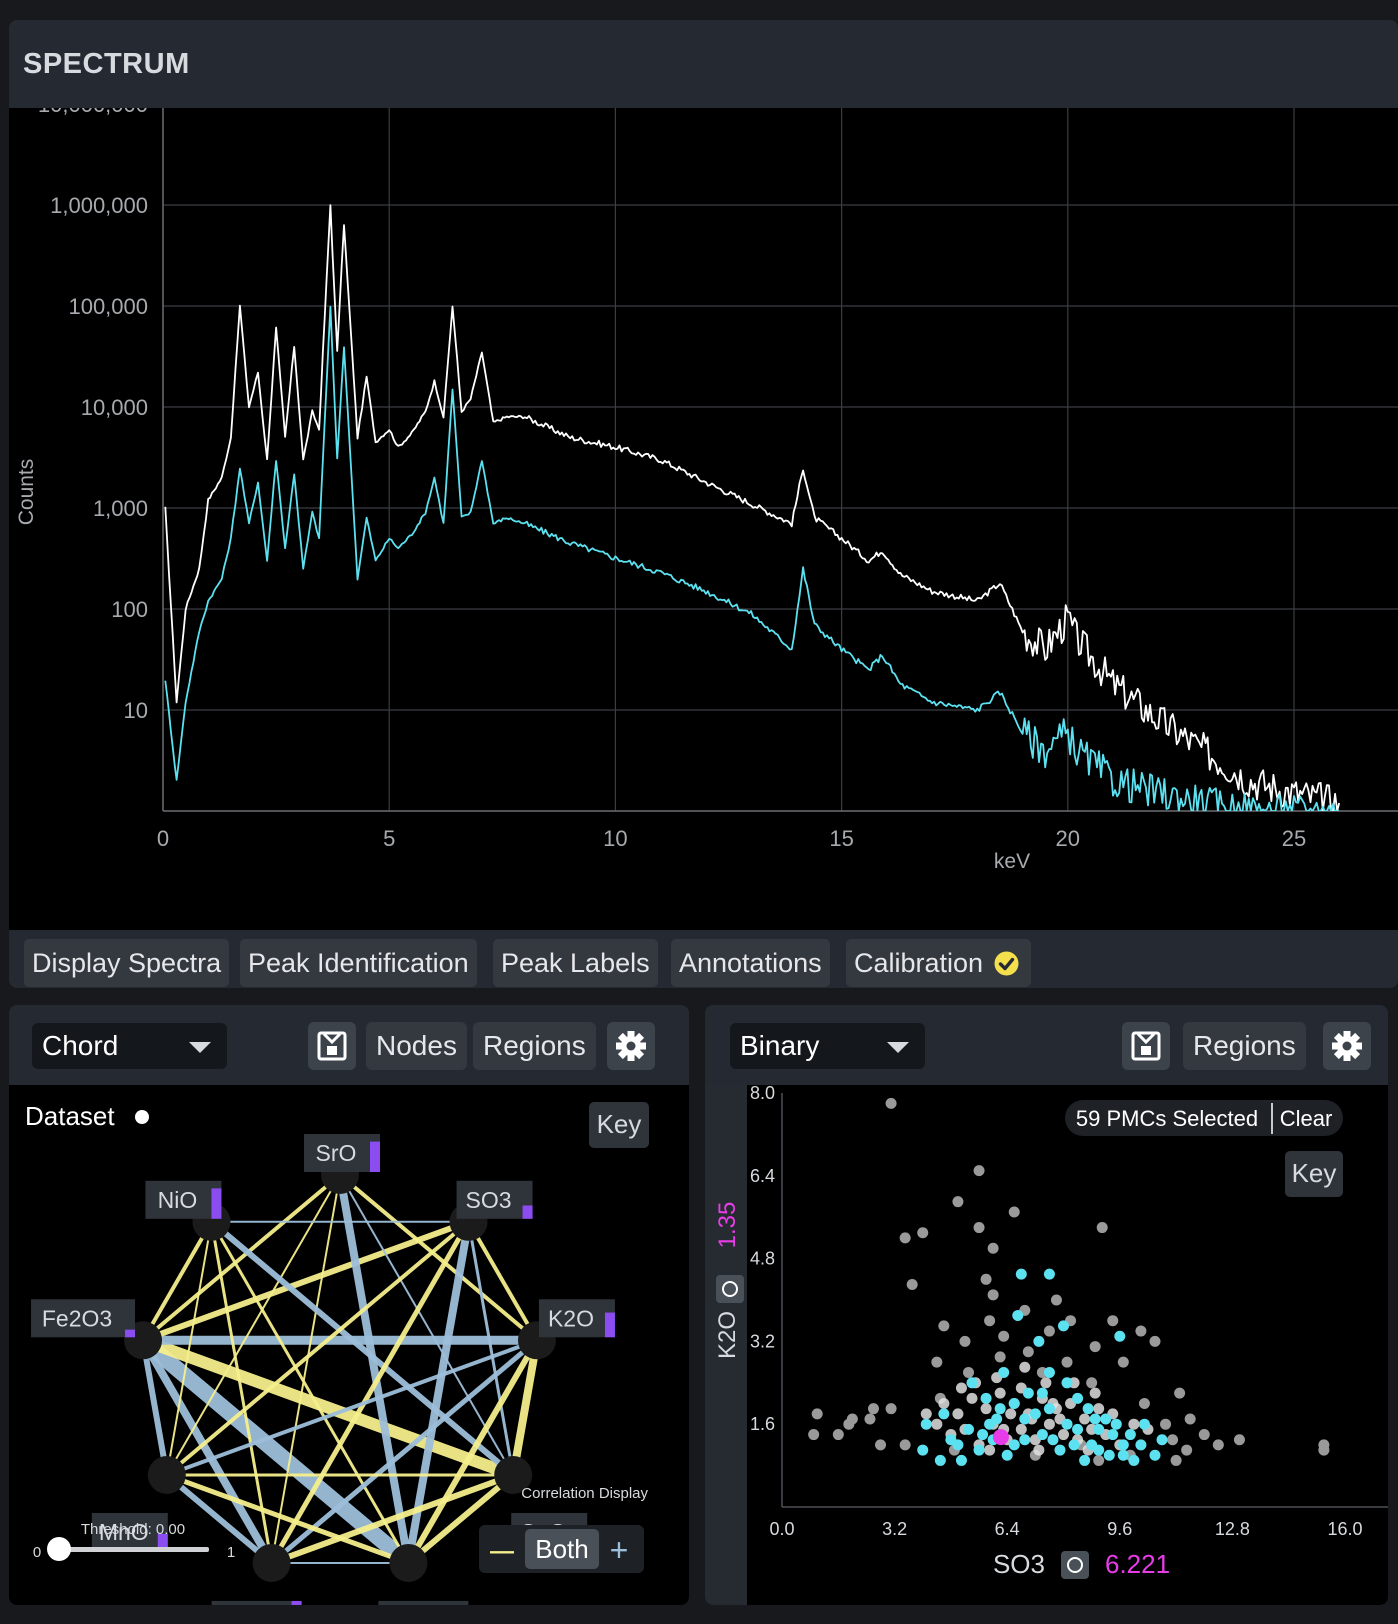 The image size is (1398, 1624). I want to click on chord-node, so click(271, 1562).